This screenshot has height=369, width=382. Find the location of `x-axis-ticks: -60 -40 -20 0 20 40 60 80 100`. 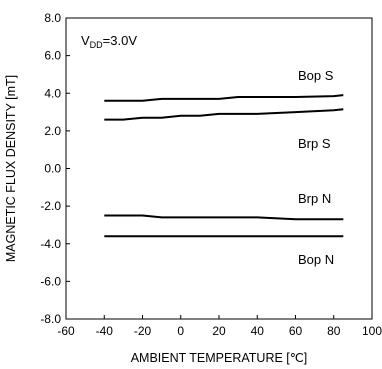

x-axis-ticks: -60 -40 -20 0 20 40 60 80 100 is located at coordinates (219, 326).